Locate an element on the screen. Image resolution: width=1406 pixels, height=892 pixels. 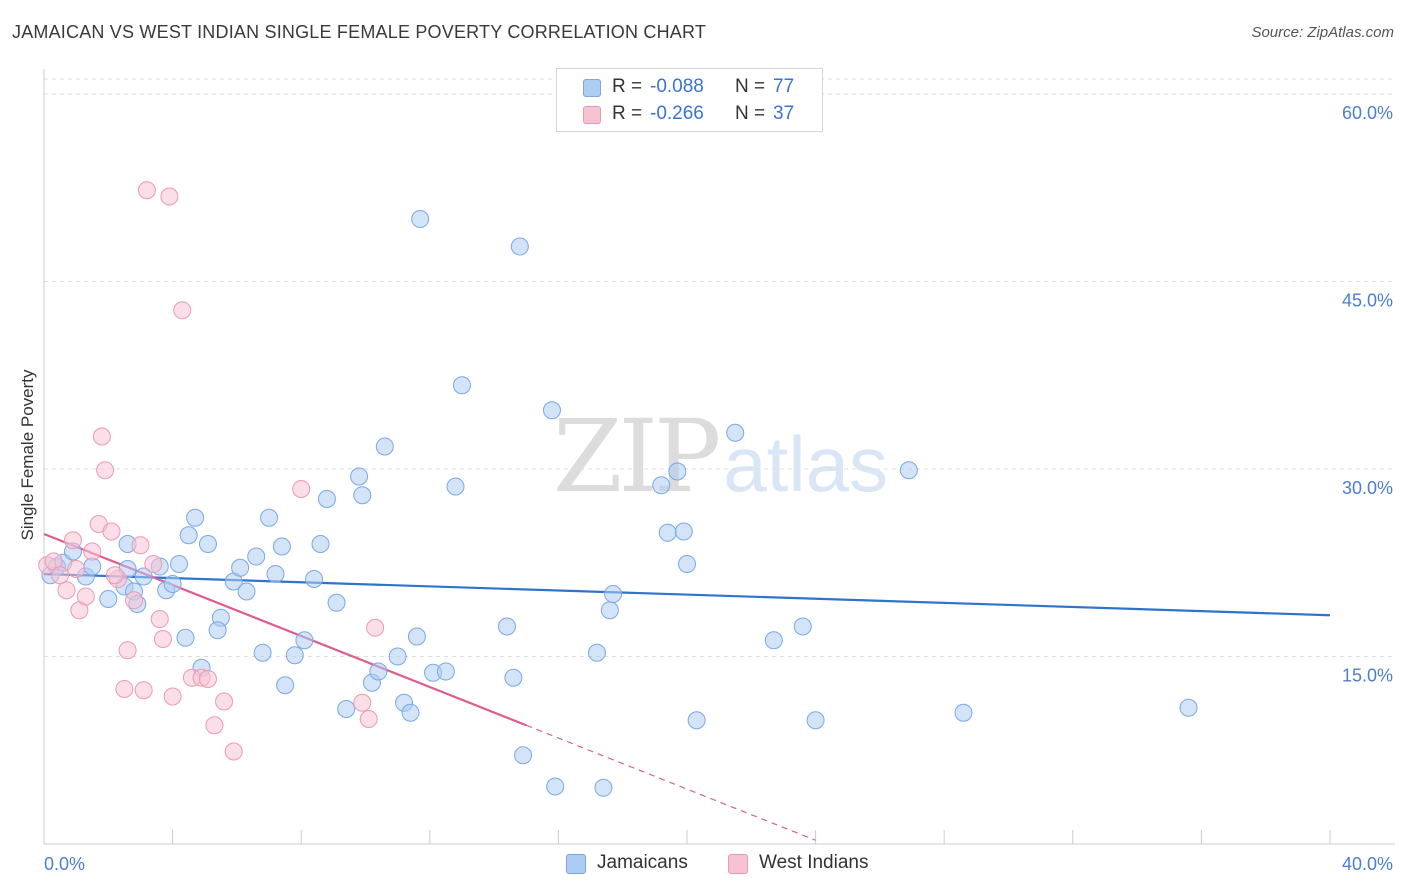
trend-line-west-indians is located at coordinates (285, 629).